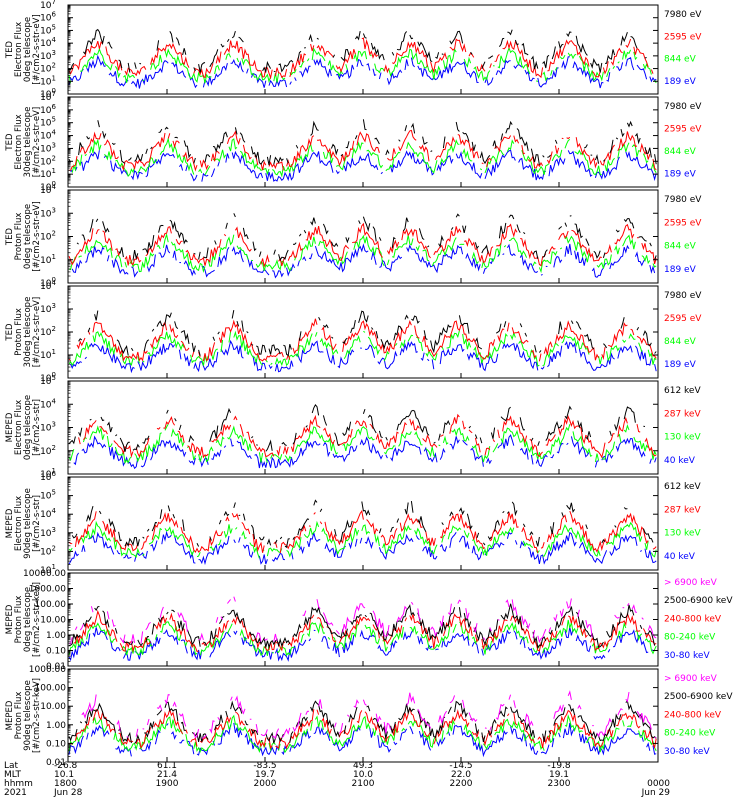  What do you see at coordinates (56, 636) in the screenshot?
I see `y-tick-label: 1.00` at bounding box center [56, 636].